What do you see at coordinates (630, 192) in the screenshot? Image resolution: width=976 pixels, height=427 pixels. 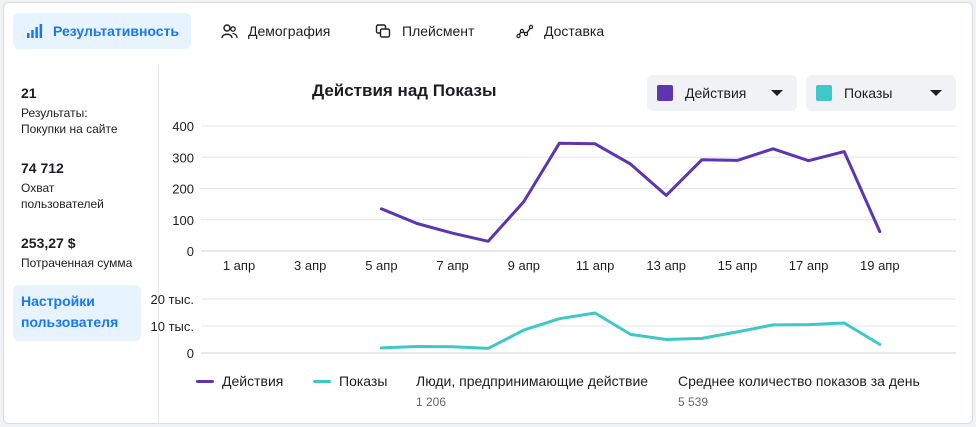 I see `series-line-actions` at bounding box center [630, 192].